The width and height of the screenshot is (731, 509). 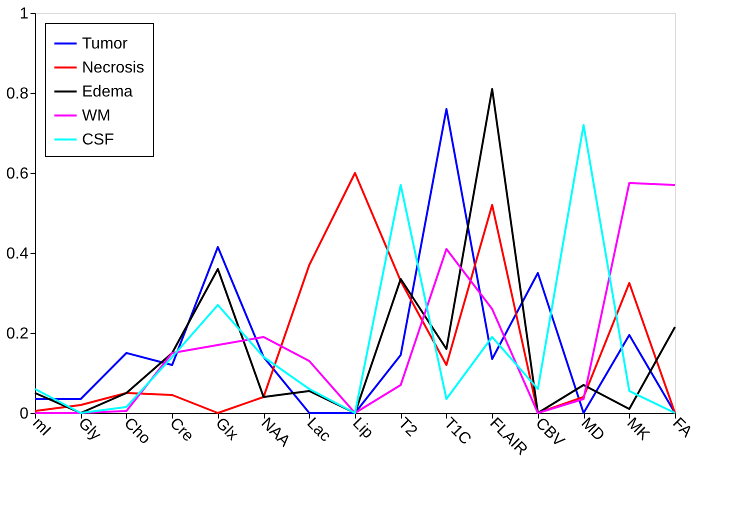 What do you see at coordinates (226, 429) in the screenshot?
I see `x-tick-label: Glx` at bounding box center [226, 429].